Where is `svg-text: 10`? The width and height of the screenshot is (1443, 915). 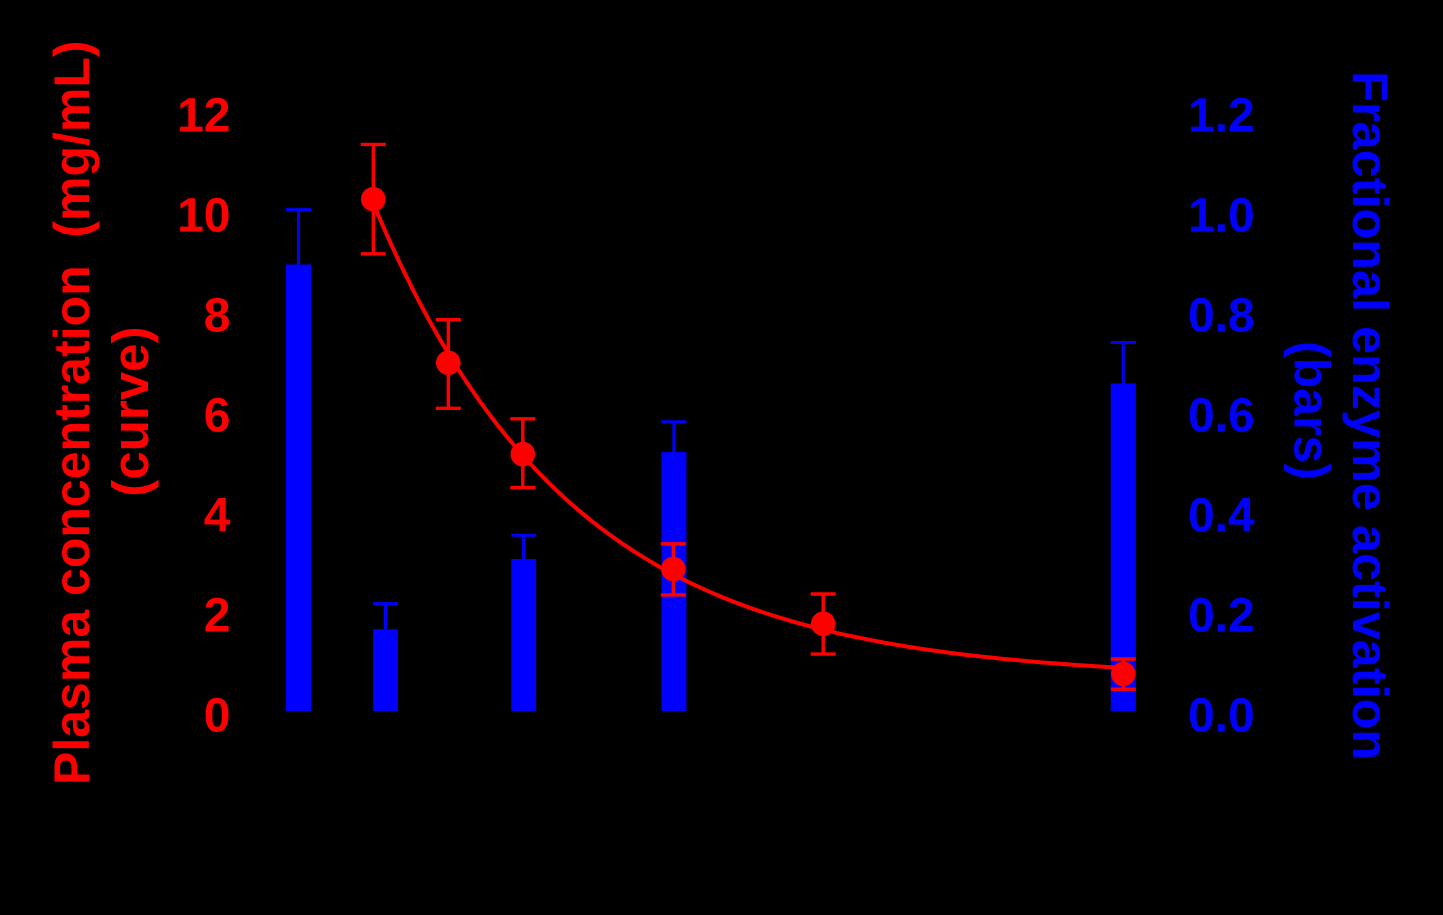 svg-text: 10 is located at coordinates (203, 216).